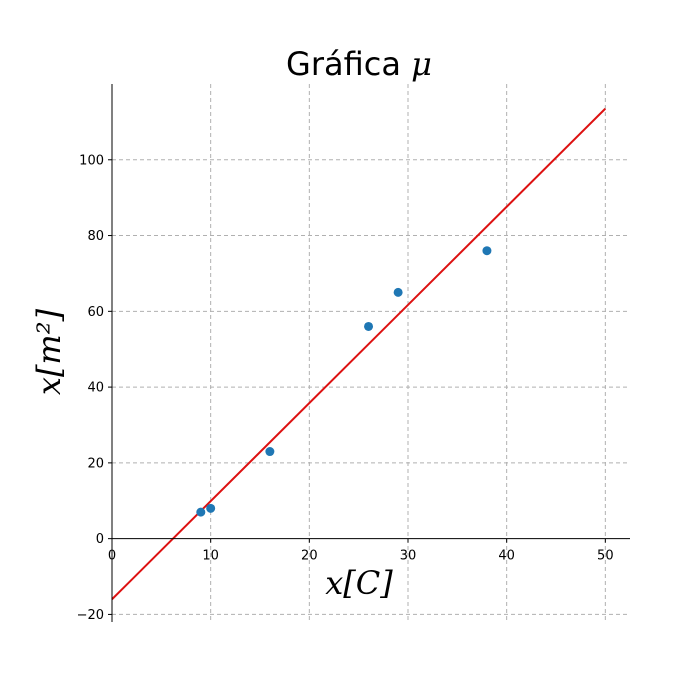 Image resolution: width=700 pixels, height=700 pixels. I want to click on y-tick-label: 60, so click(95, 312).